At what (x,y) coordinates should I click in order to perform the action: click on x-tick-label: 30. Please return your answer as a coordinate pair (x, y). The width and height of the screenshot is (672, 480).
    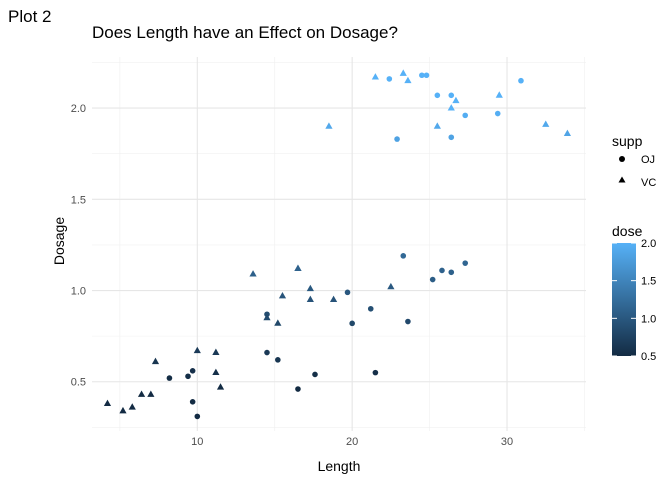
    Looking at the image, I should click on (507, 442).